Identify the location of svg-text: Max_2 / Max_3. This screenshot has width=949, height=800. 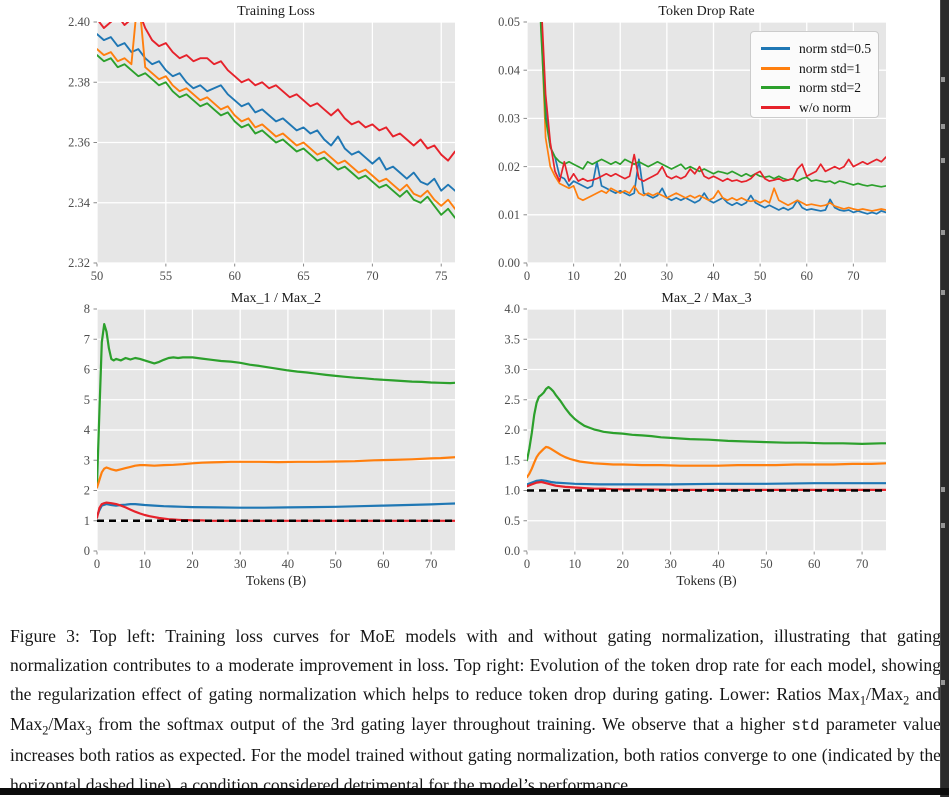
(706, 298).